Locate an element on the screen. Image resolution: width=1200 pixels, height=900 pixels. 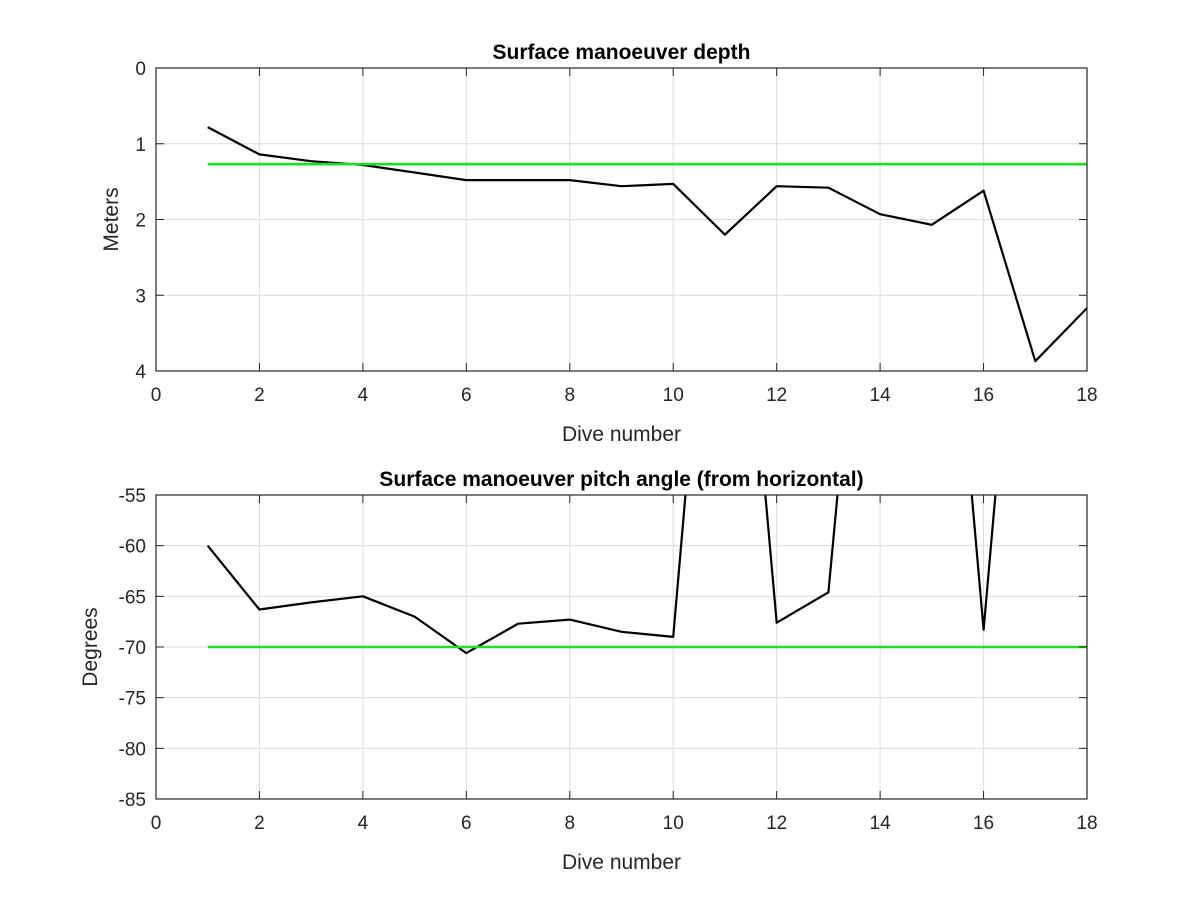
y-tick-label: -55 is located at coordinates (132, 496).